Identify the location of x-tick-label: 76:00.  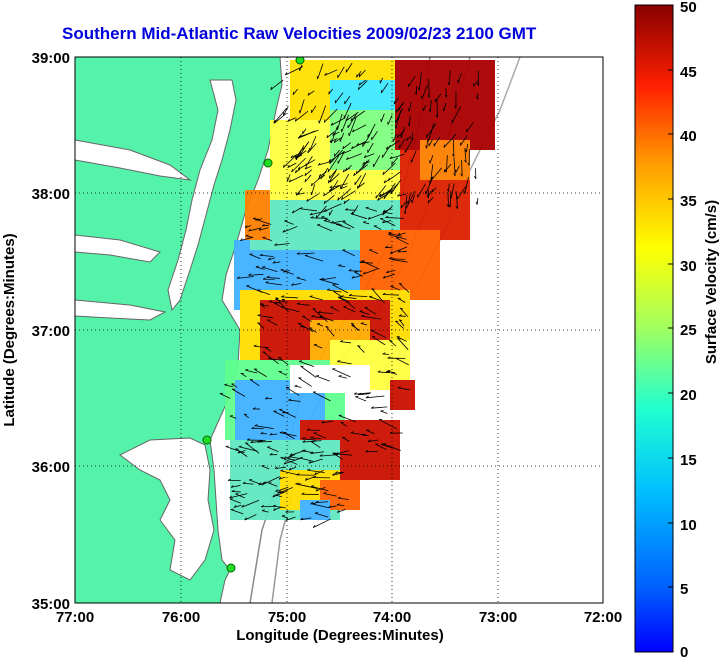
(181, 617).